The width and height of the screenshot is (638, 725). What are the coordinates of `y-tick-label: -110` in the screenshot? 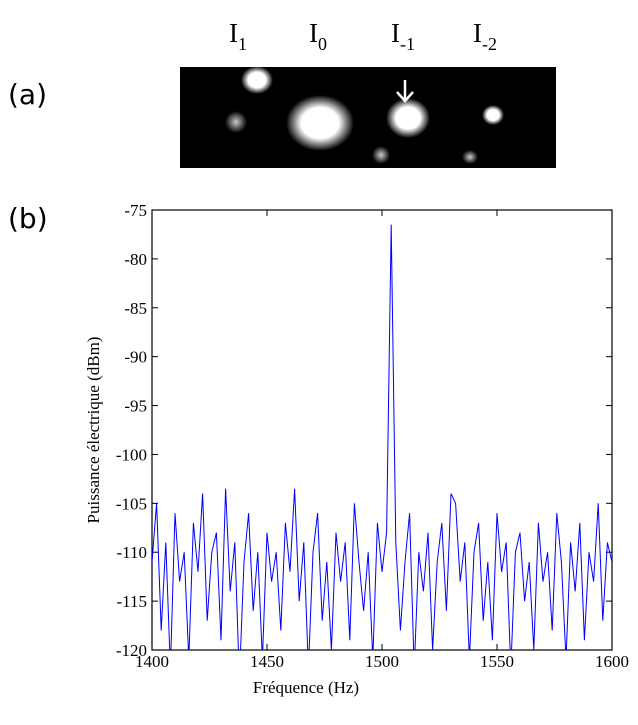 It's located at (131, 552).